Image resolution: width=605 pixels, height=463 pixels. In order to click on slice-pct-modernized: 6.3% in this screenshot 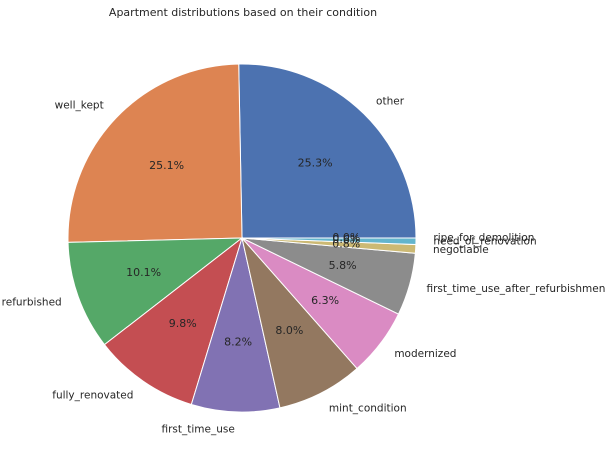, I will do `click(325, 300)`.